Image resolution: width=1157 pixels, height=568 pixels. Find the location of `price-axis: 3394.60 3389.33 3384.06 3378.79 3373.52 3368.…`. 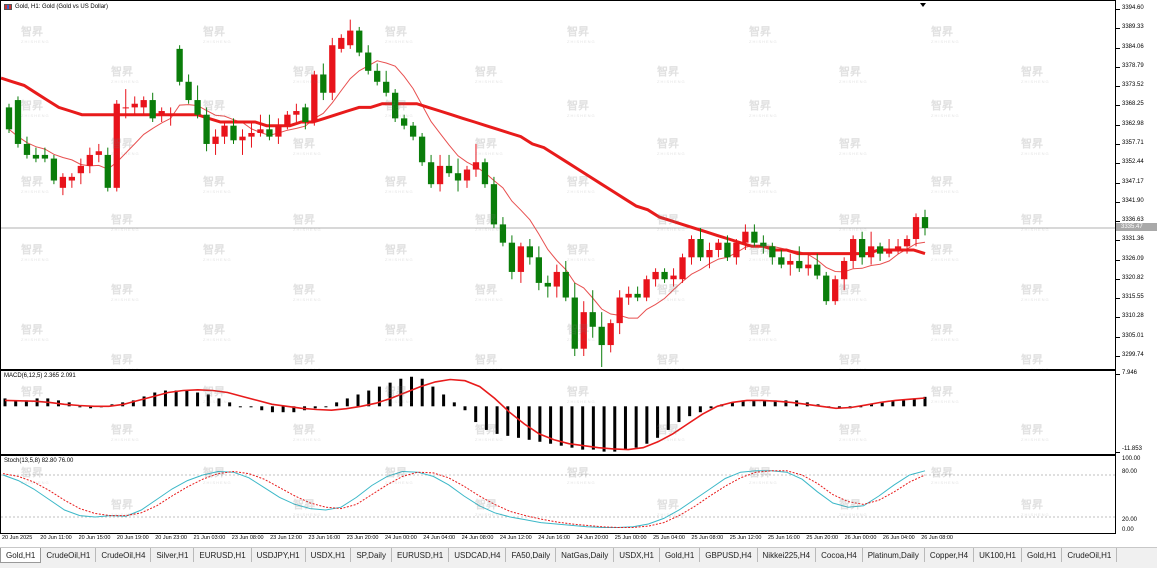

price-axis: 3394.60 3389.33 3384.06 3378.79 3373.52 3368.… is located at coordinates (1136, 185).